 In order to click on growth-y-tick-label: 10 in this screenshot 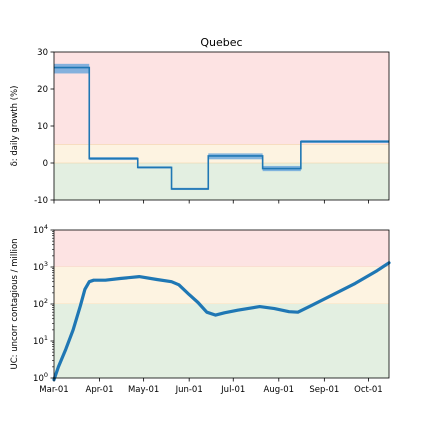, I will do `click(42, 127)`.